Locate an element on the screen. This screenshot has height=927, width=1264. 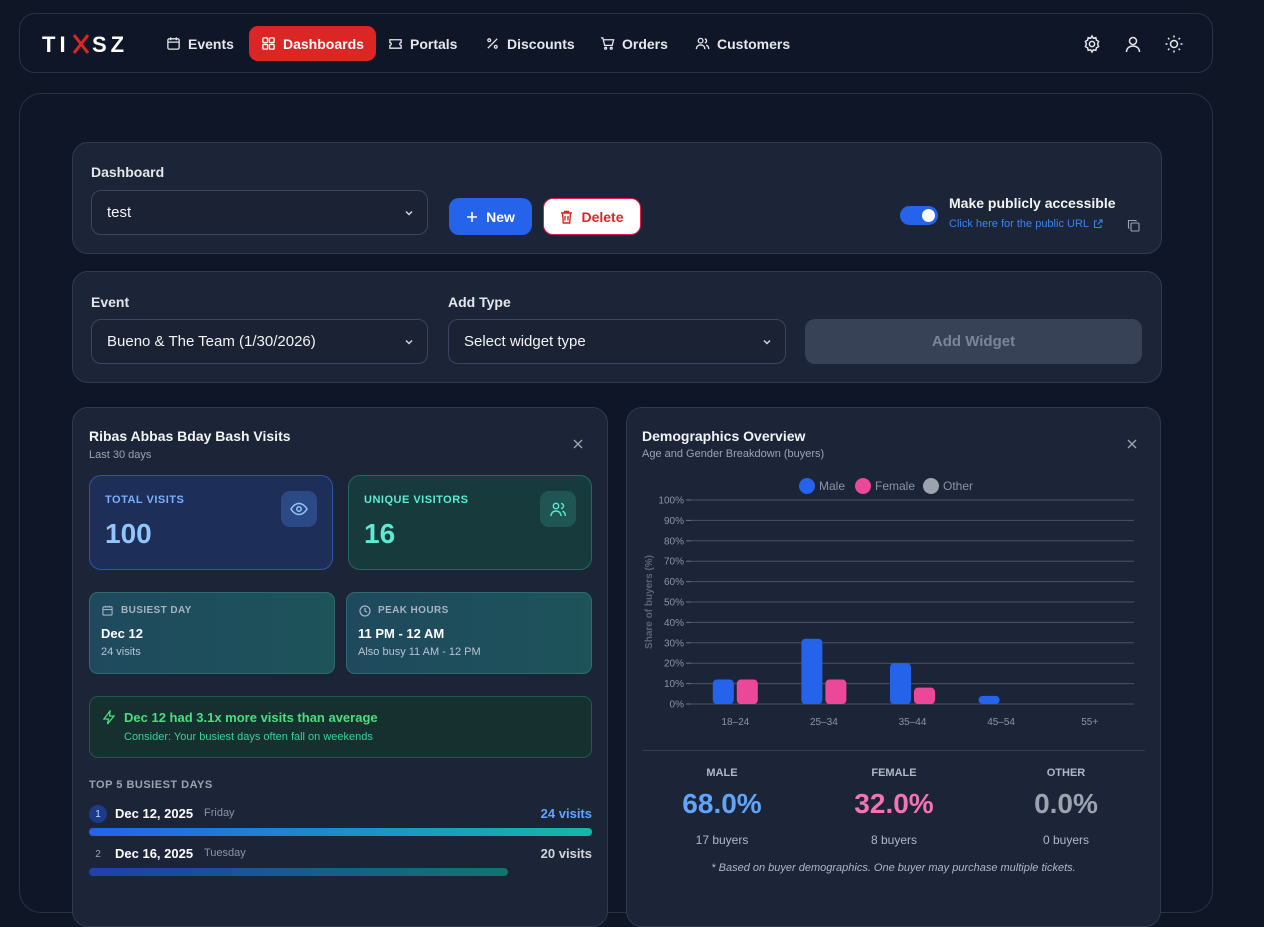
add-widget-button: Add Widget is located at coordinates (973, 341).